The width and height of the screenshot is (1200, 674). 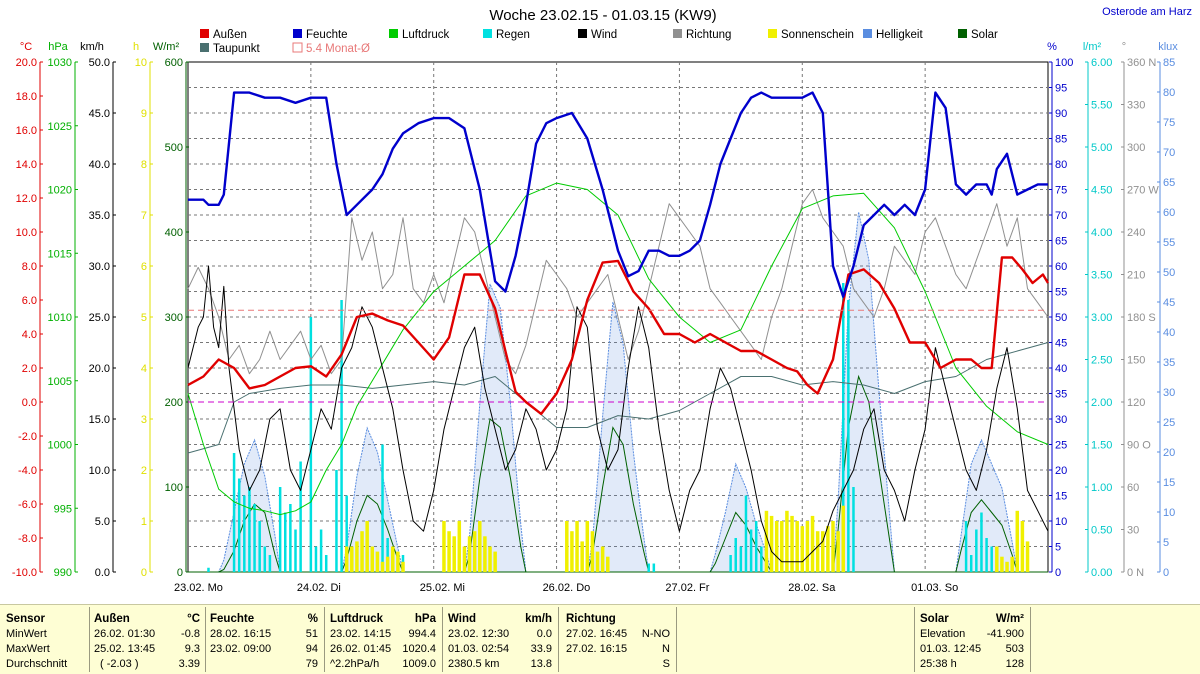 What do you see at coordinates (58, 47) in the screenshot?
I see `axis-unit-hpa: hPa` at bounding box center [58, 47].